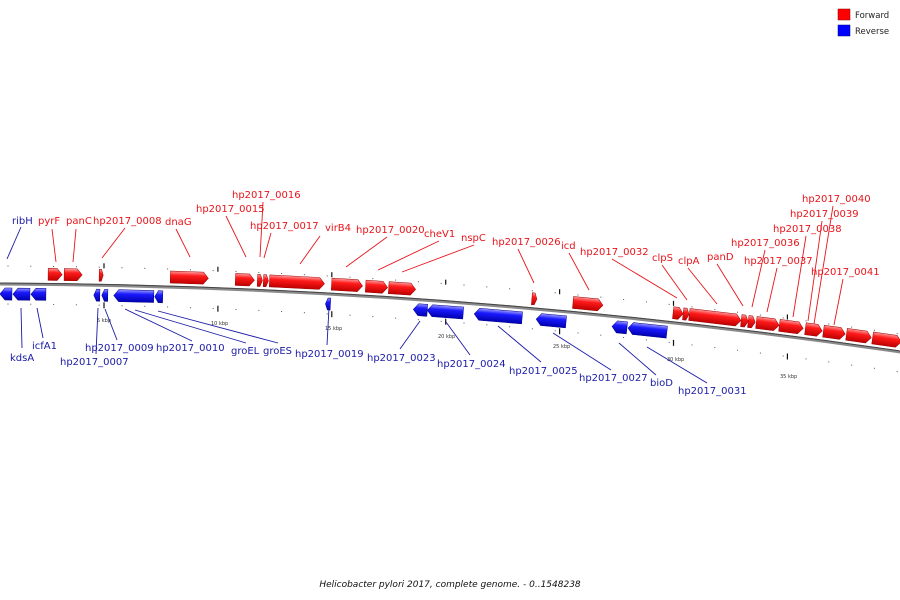 The height and width of the screenshot is (600, 900). What do you see at coordinates (824, 214) in the screenshot?
I see `gene-label-hp2017-0039: hp2017_0039` at bounding box center [824, 214].